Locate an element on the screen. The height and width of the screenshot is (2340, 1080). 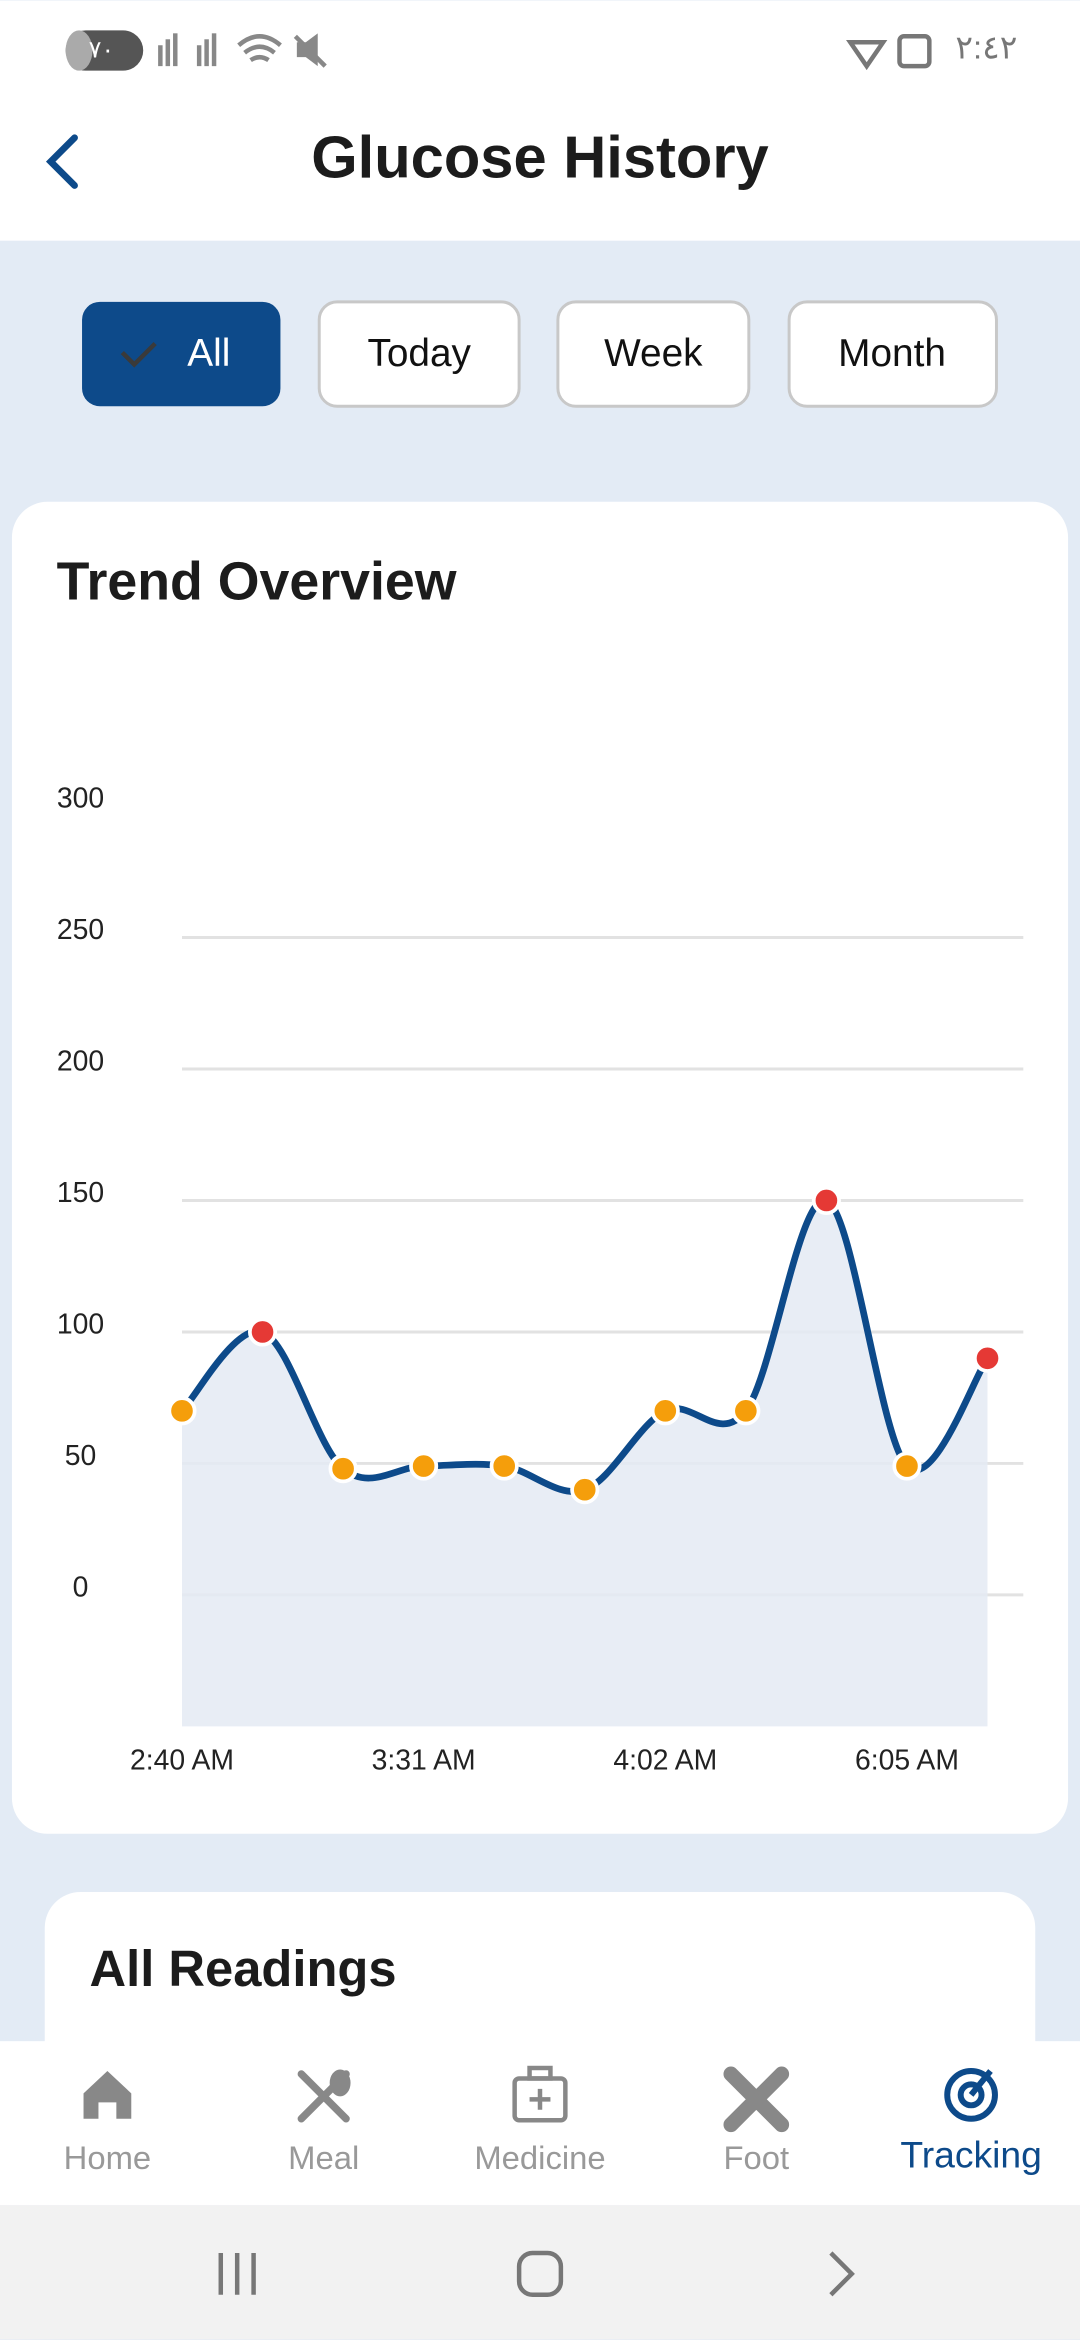
recent-button is located at coordinates (237, 2273).